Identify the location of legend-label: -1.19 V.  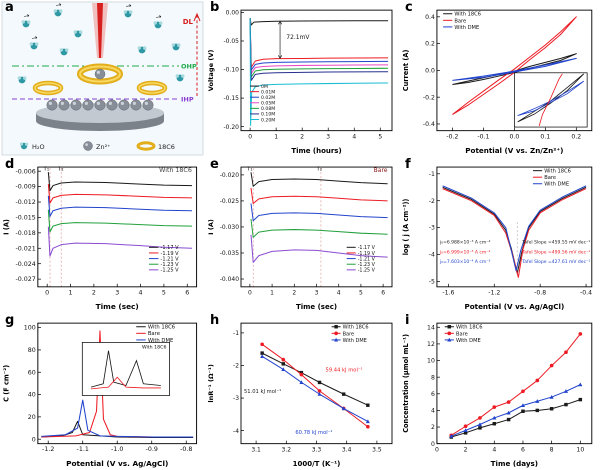
(367, 254).